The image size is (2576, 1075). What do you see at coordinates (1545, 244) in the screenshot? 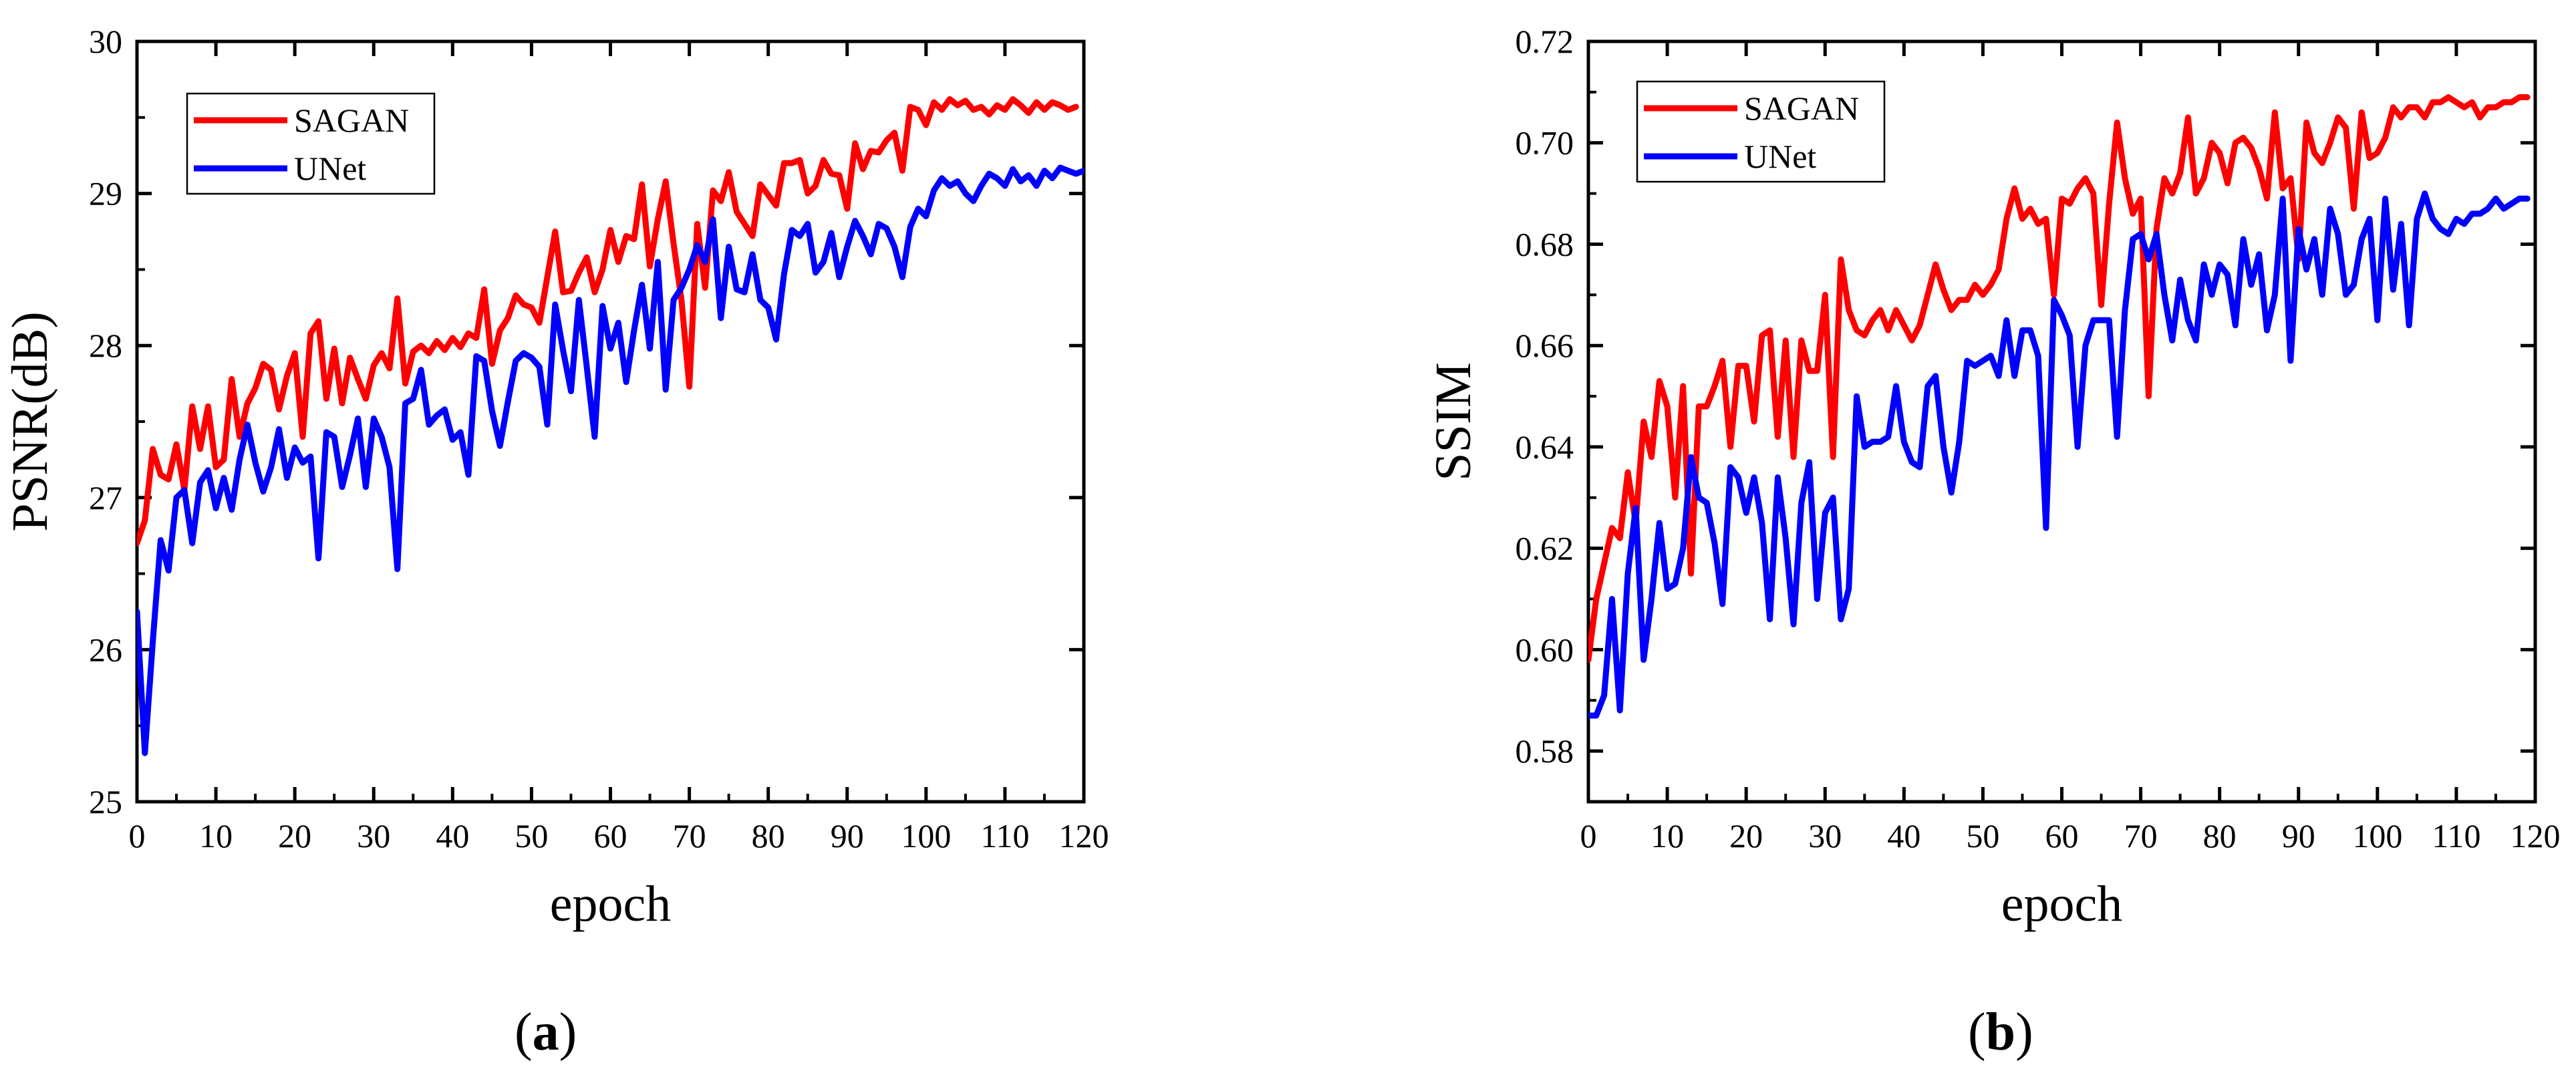
I see `y-tick-label: 0.68` at bounding box center [1545, 244].